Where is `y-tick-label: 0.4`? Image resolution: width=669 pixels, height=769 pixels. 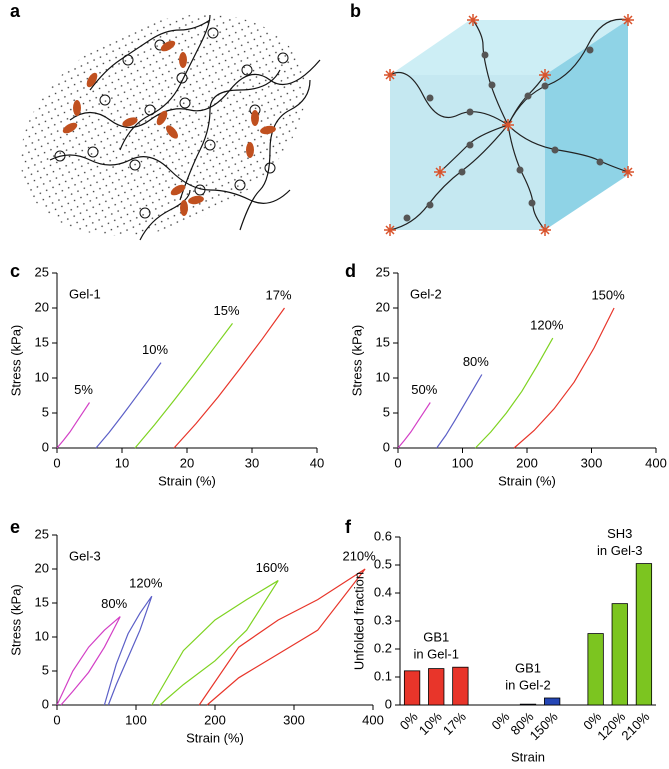 y-tick-label: 0.4 is located at coordinates (383, 591).